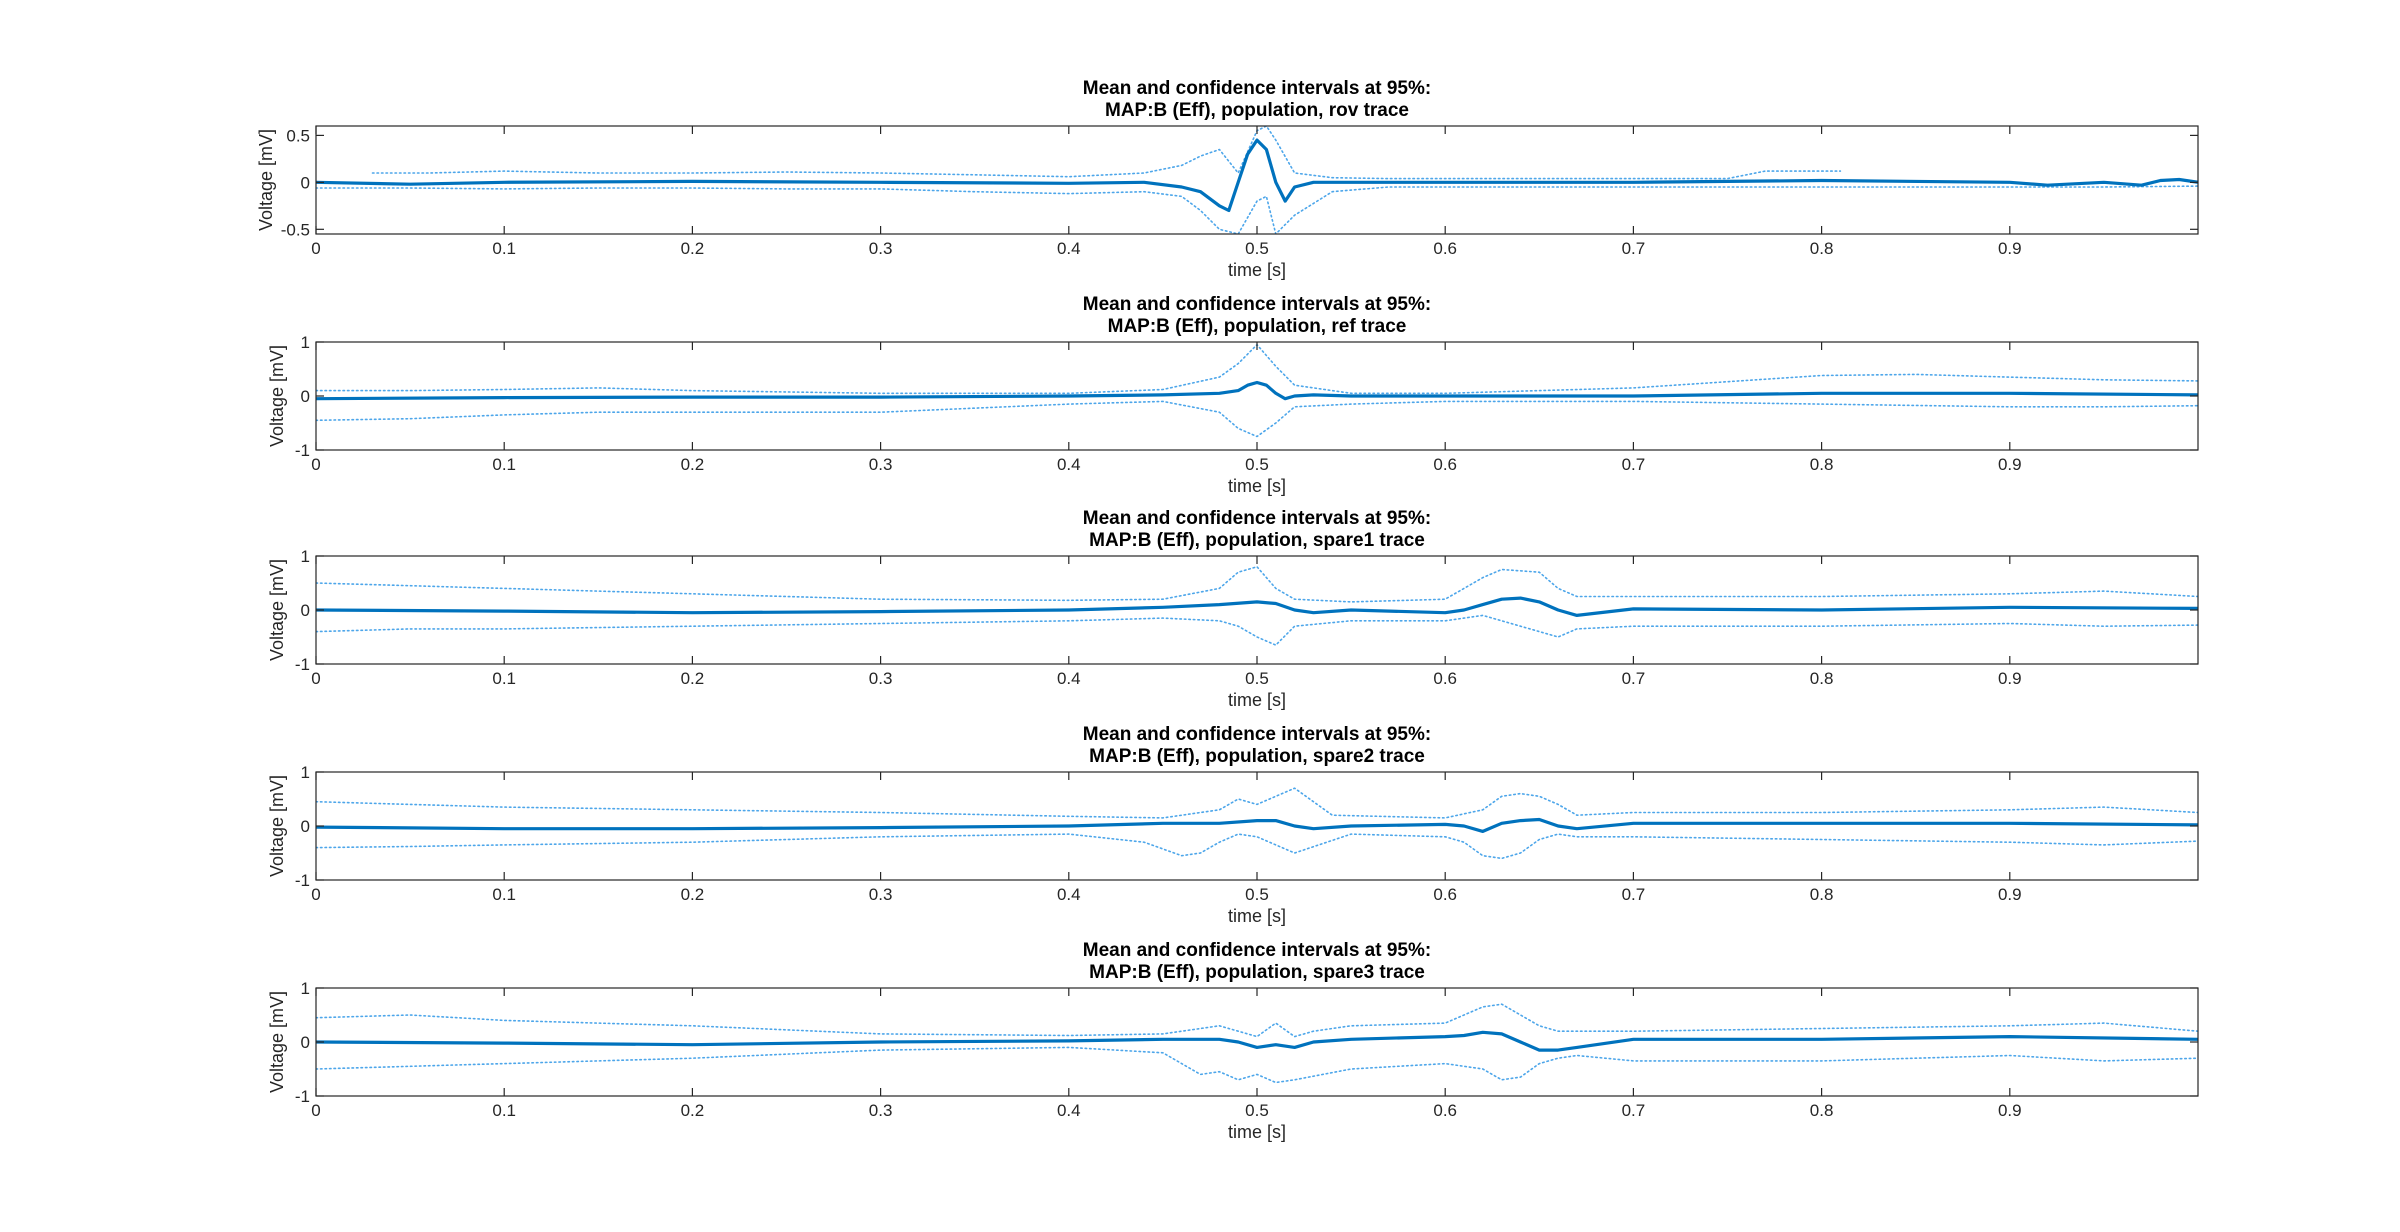 The image size is (2400, 1232). I want to click on subplot-title-line-2: MAP:B (Eff), population, spare3 trace, so click(1257, 972).